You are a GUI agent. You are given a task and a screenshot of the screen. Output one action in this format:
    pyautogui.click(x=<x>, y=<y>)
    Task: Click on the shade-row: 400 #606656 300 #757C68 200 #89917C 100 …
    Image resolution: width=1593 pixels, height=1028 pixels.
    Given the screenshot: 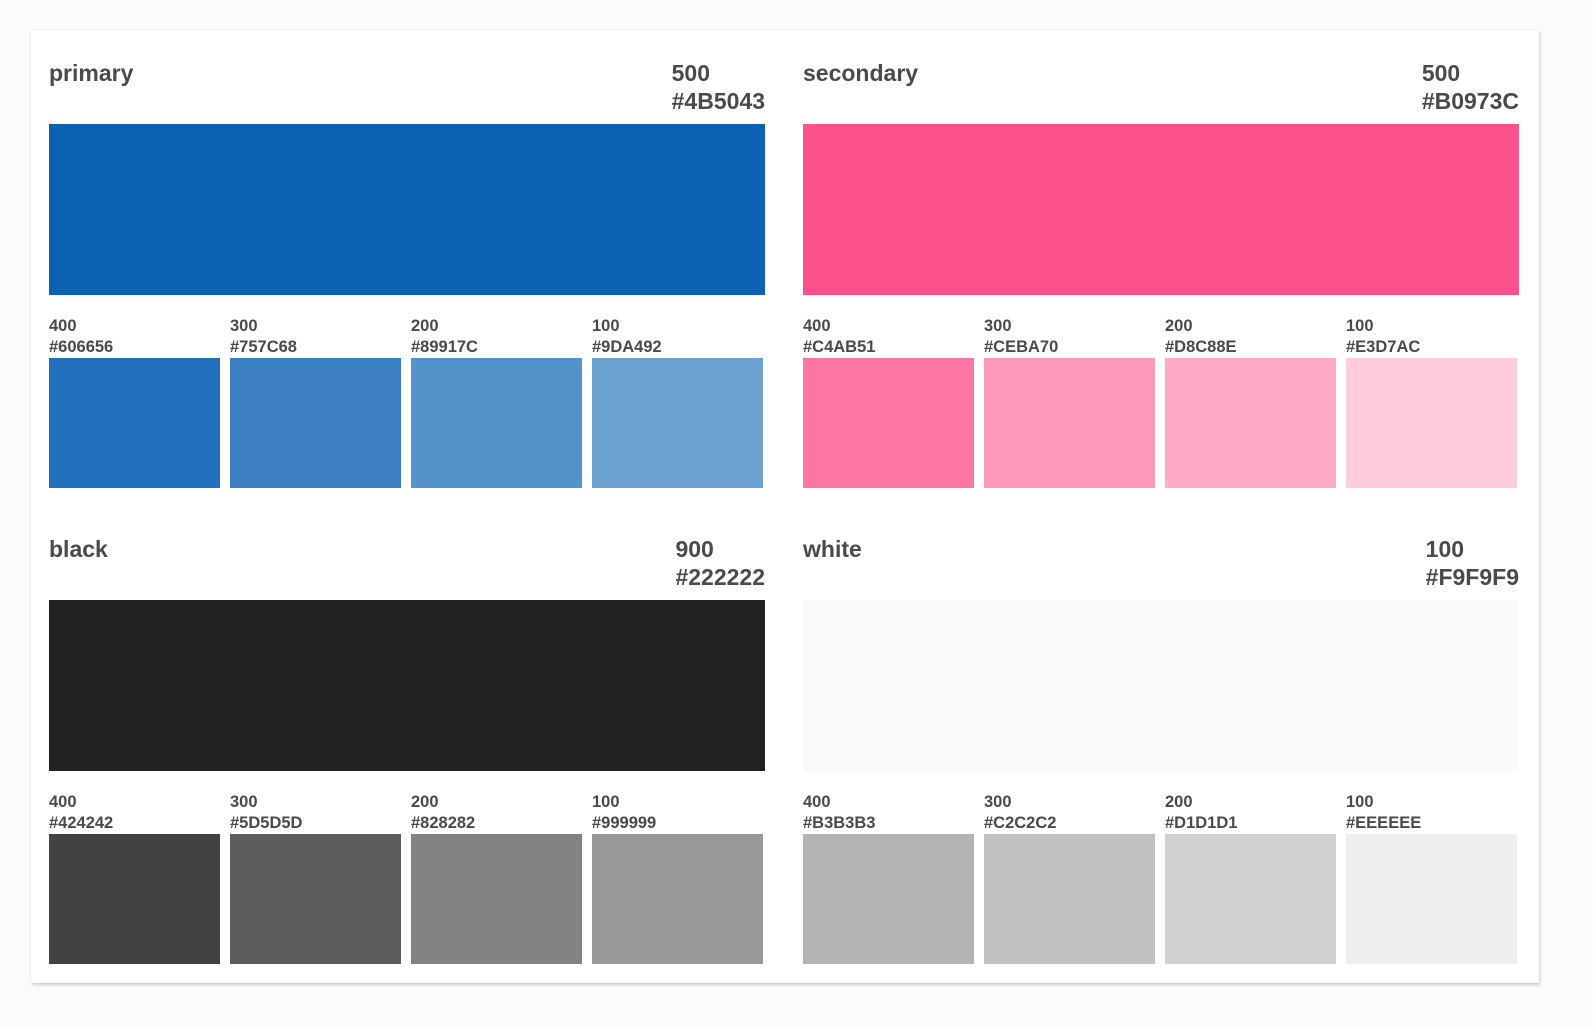 What is the action you would take?
    pyautogui.click(x=407, y=402)
    